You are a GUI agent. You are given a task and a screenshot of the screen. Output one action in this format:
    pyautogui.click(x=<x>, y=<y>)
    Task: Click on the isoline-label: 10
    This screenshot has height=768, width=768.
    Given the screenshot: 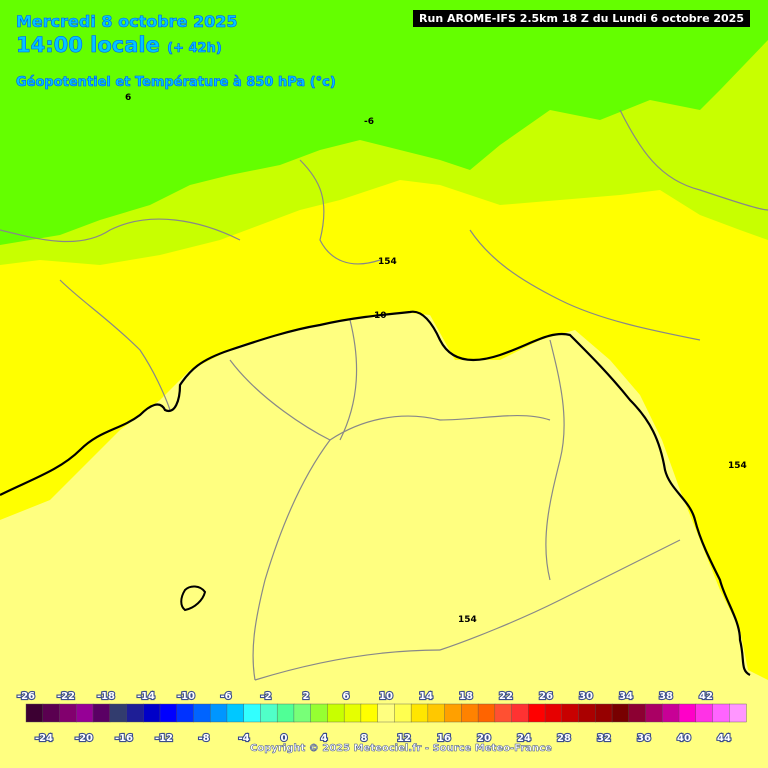 What is the action you would take?
    pyautogui.click(x=380, y=316)
    